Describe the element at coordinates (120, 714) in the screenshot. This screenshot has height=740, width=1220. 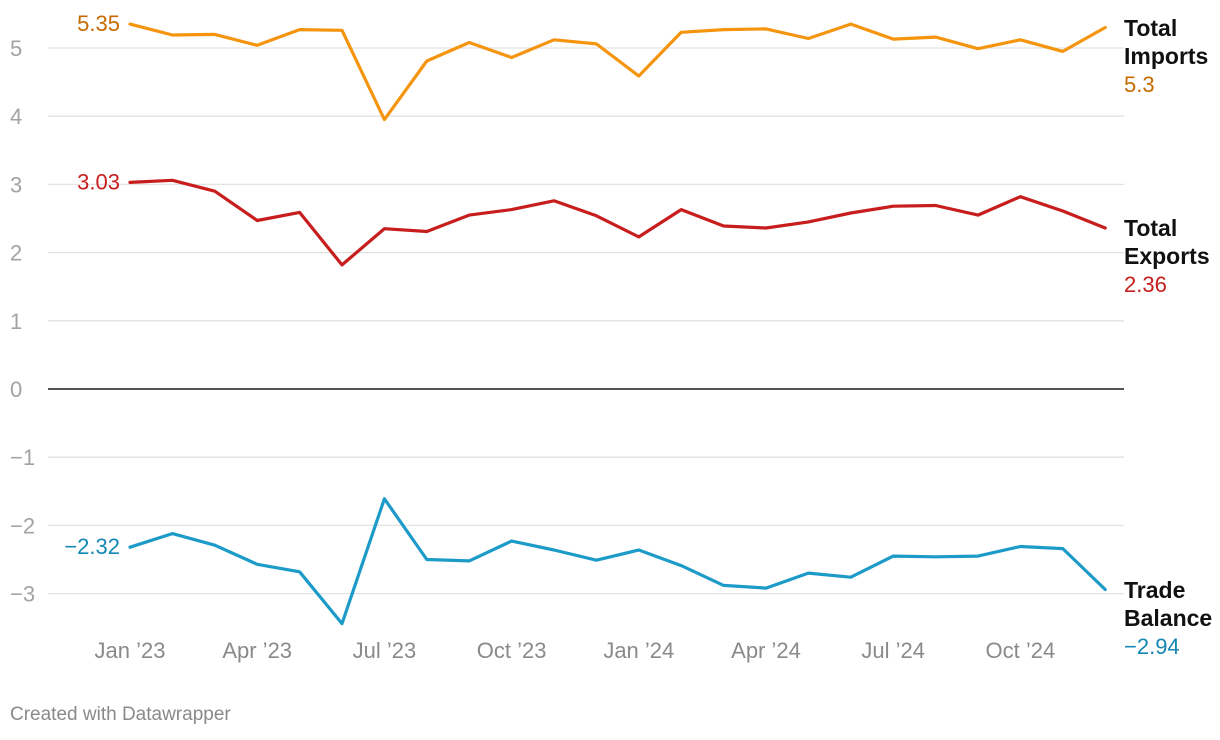
I see `chart-credit: Created with Datawrapper` at that location.